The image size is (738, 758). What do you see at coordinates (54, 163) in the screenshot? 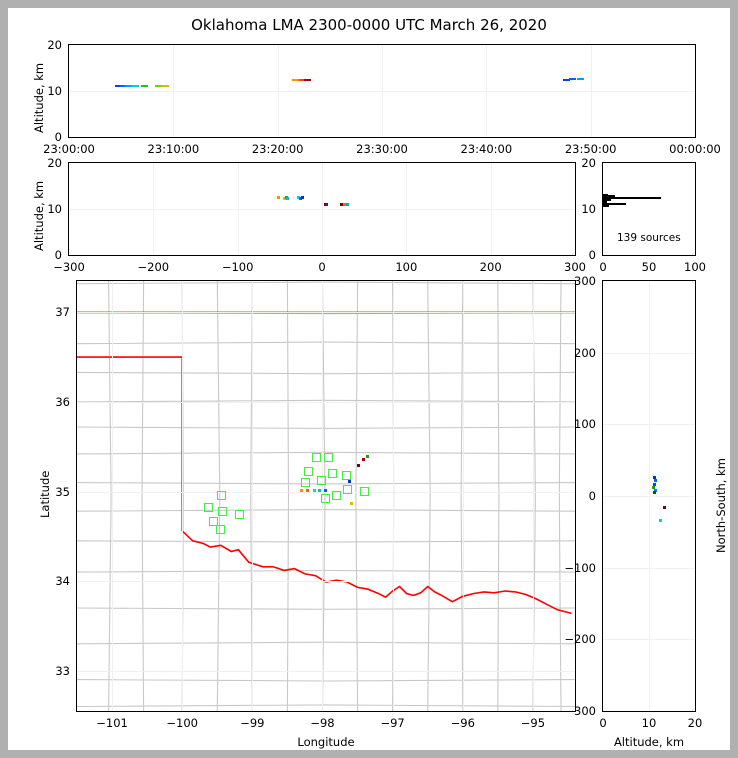
I see `ew-ytick-label: 20` at bounding box center [54, 163].